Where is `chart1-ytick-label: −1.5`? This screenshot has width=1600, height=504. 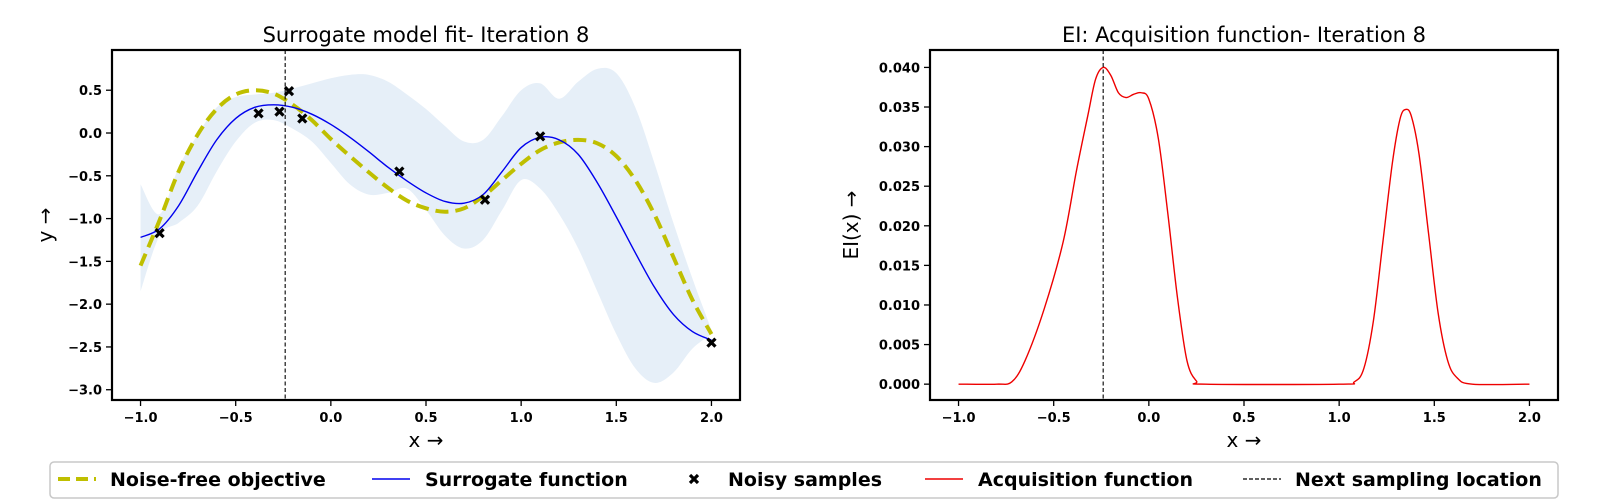
chart1-ytick-label: −1.5 is located at coordinates (85, 262).